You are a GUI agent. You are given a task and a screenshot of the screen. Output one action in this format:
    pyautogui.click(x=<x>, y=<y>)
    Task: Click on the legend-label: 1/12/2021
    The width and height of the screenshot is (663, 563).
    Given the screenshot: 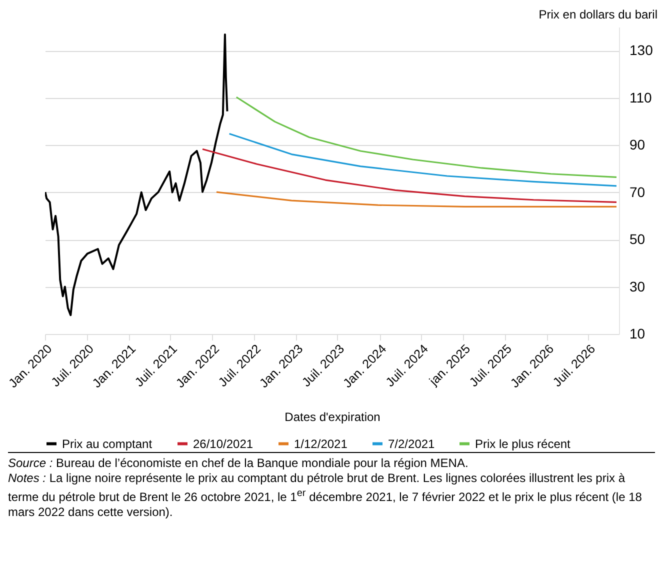 What is the action you would take?
    pyautogui.click(x=321, y=443)
    